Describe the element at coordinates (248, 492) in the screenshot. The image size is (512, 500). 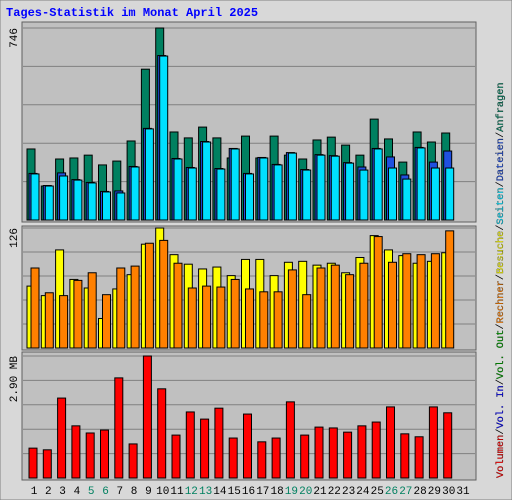
I see `x-tick-label: 16` at that location.